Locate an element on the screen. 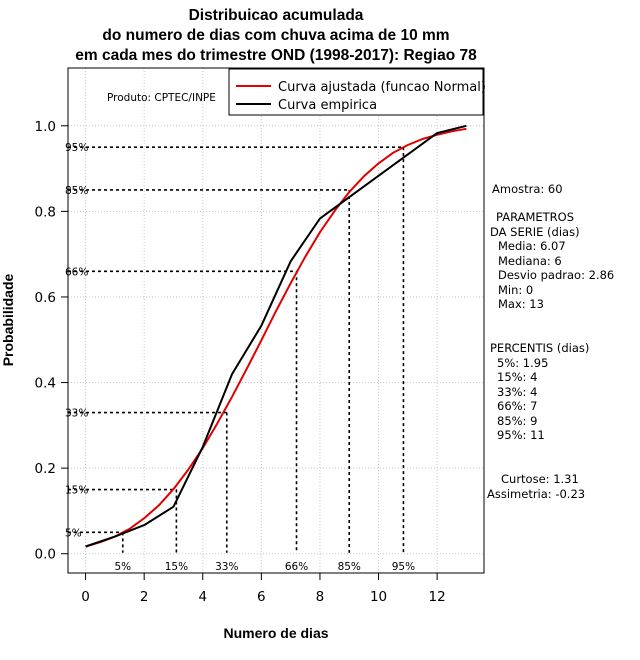 The height and width of the screenshot is (660, 640). ref-label-left-3: 66% is located at coordinates (76, 272).